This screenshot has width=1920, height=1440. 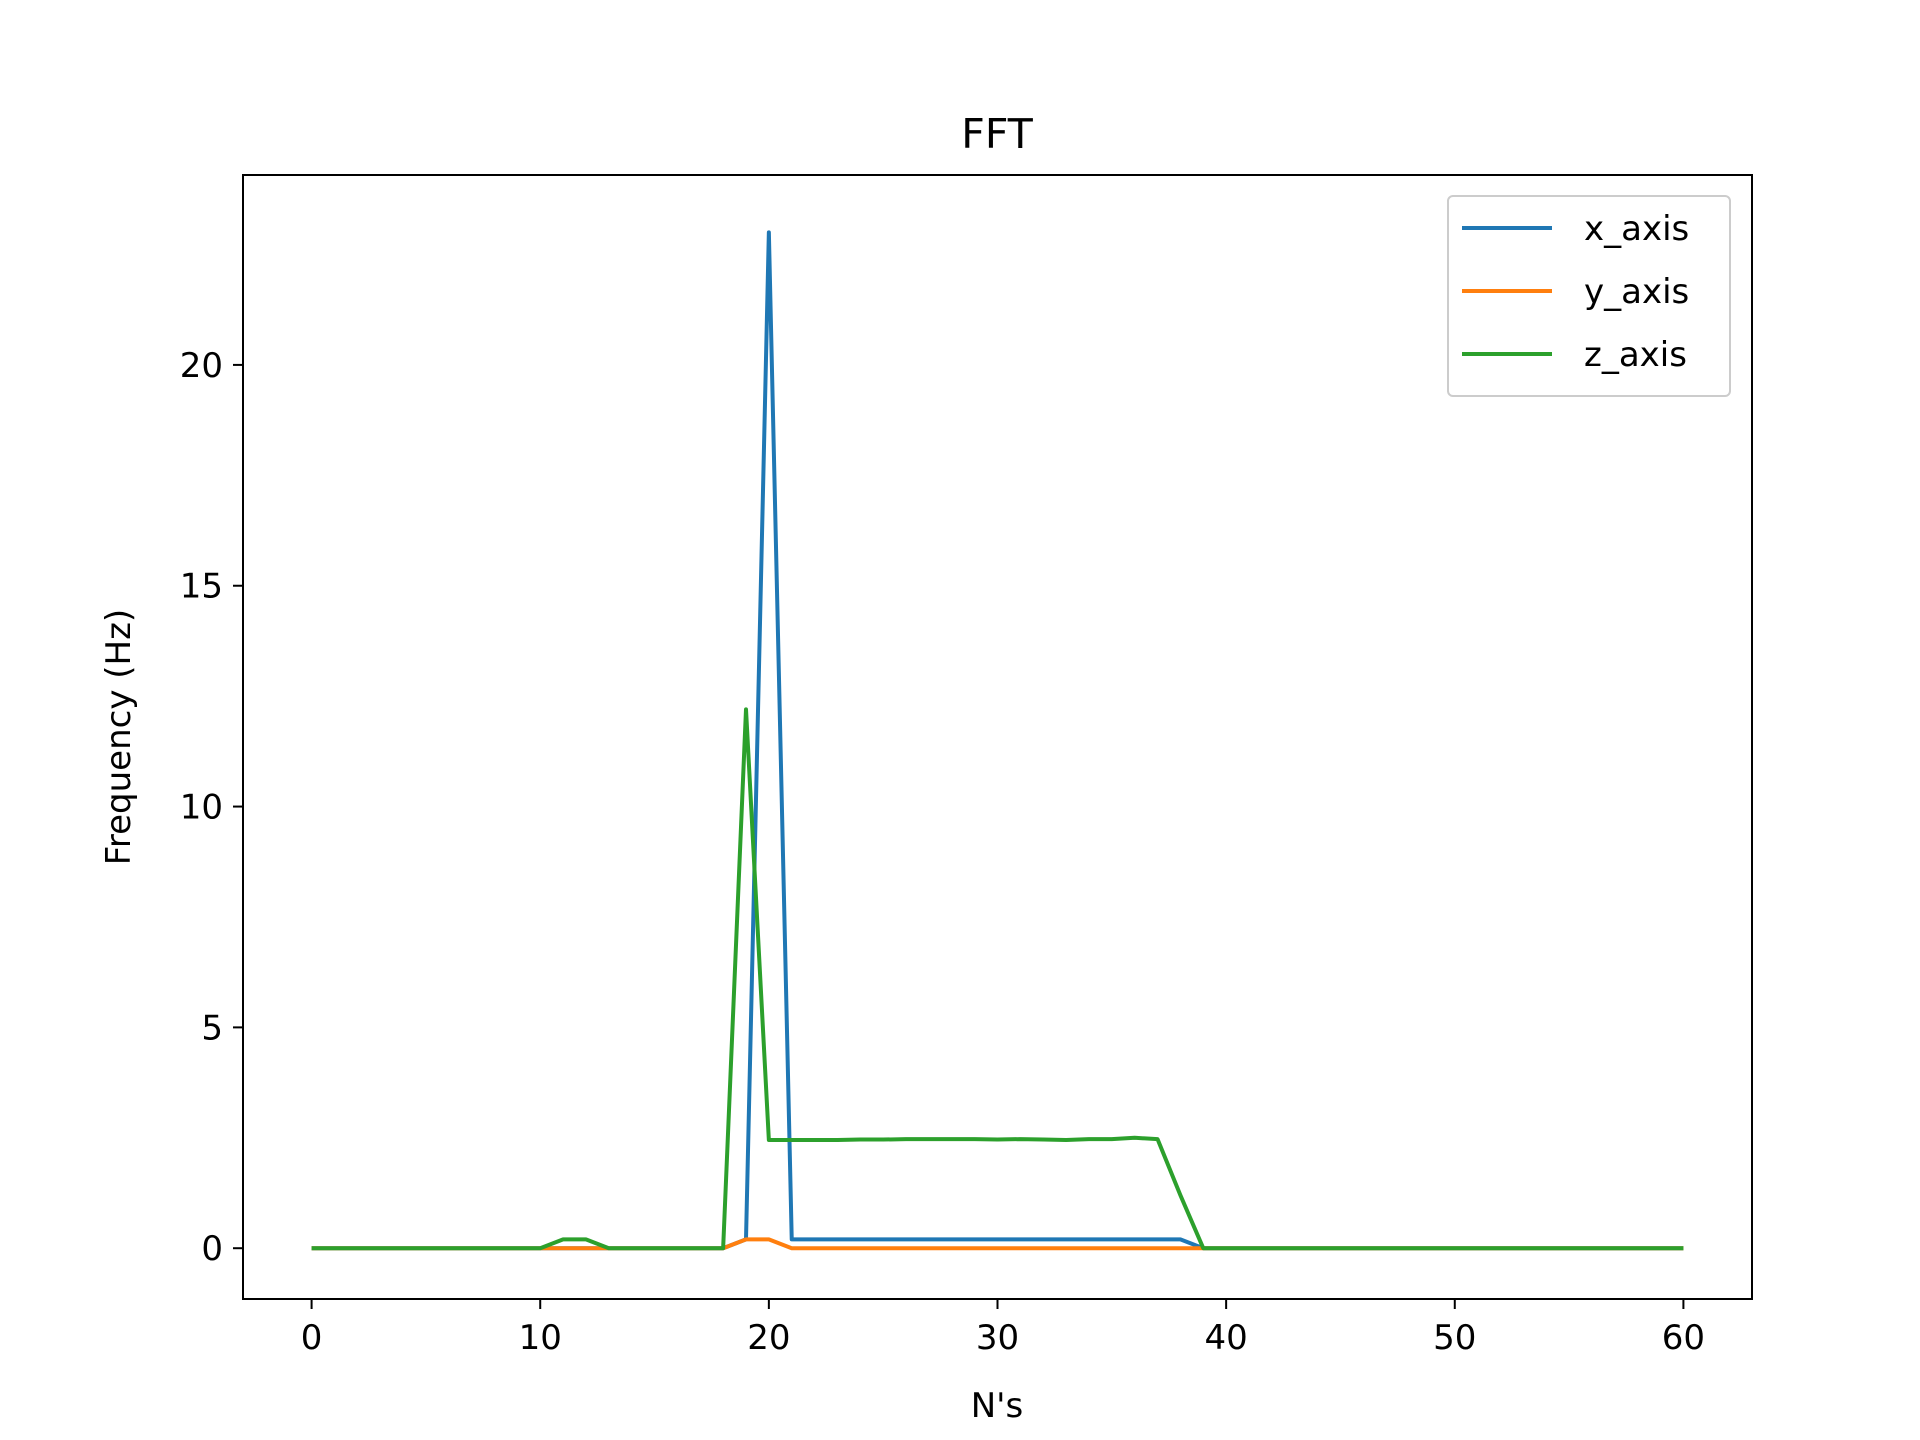 I want to click on y-axis: 0 5 10 15 20, so click(x=211, y=807).